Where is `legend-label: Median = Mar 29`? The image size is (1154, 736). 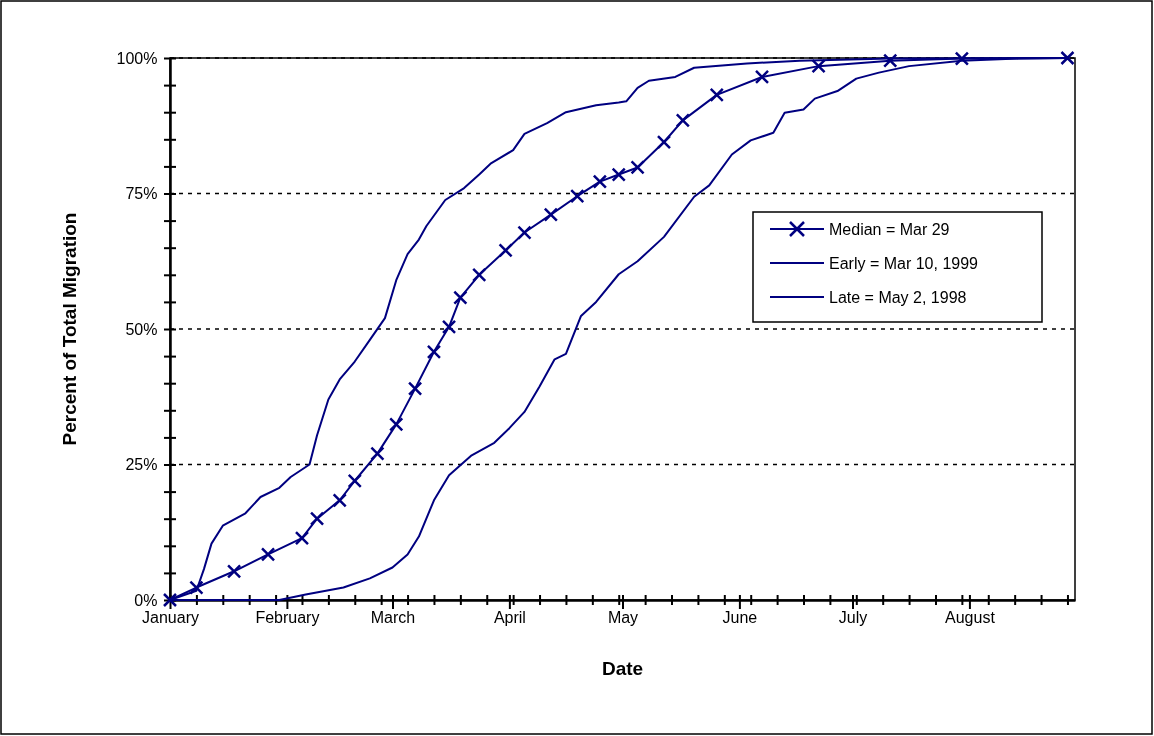 legend-label: Median = Mar 29 is located at coordinates (889, 229).